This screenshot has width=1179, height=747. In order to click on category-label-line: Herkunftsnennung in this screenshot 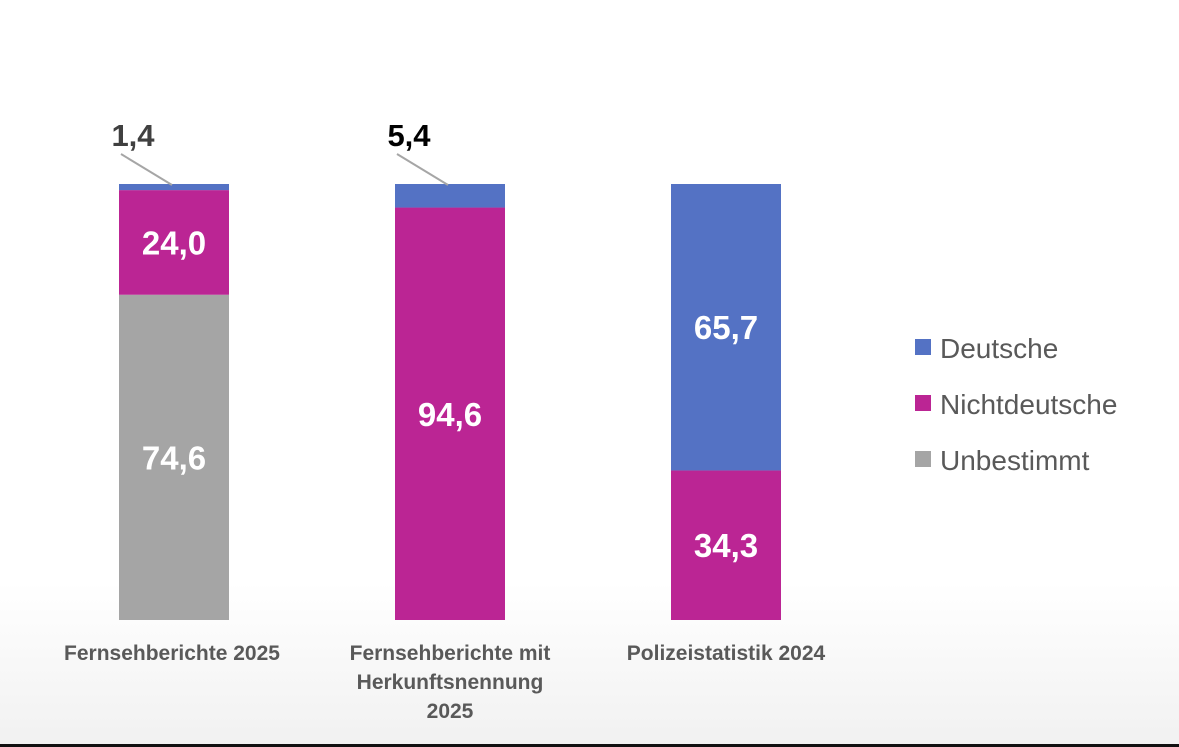, I will do `click(450, 682)`.